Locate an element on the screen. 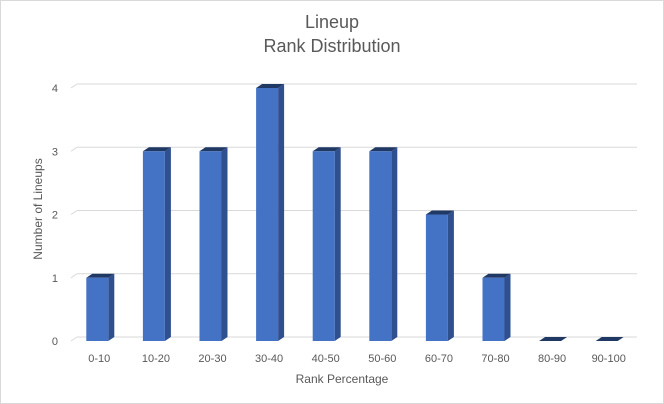 The width and height of the screenshot is (664, 404). chart-subtitle: Rank Distribution is located at coordinates (331, 46).